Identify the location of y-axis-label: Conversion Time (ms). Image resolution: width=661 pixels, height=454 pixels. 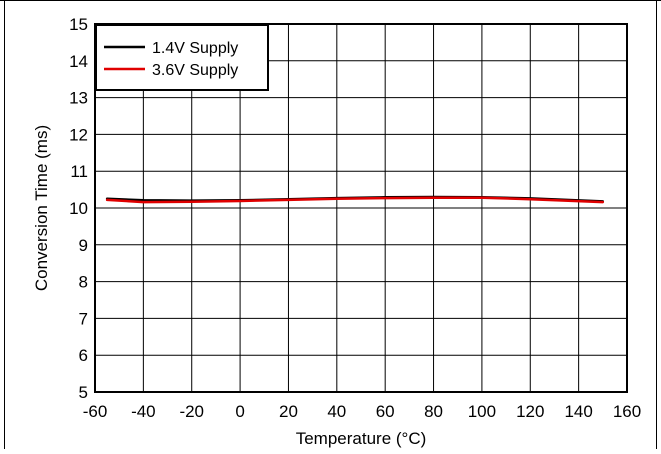
(41, 208).